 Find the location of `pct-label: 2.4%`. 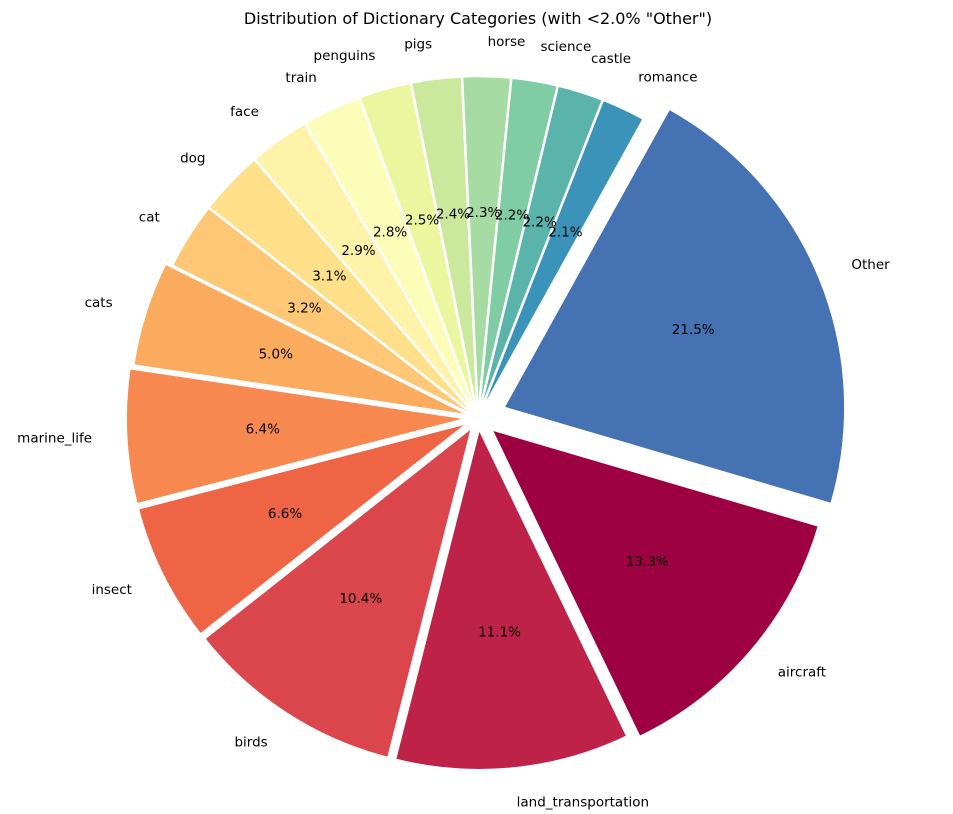

pct-label: 2.4% is located at coordinates (453, 214).